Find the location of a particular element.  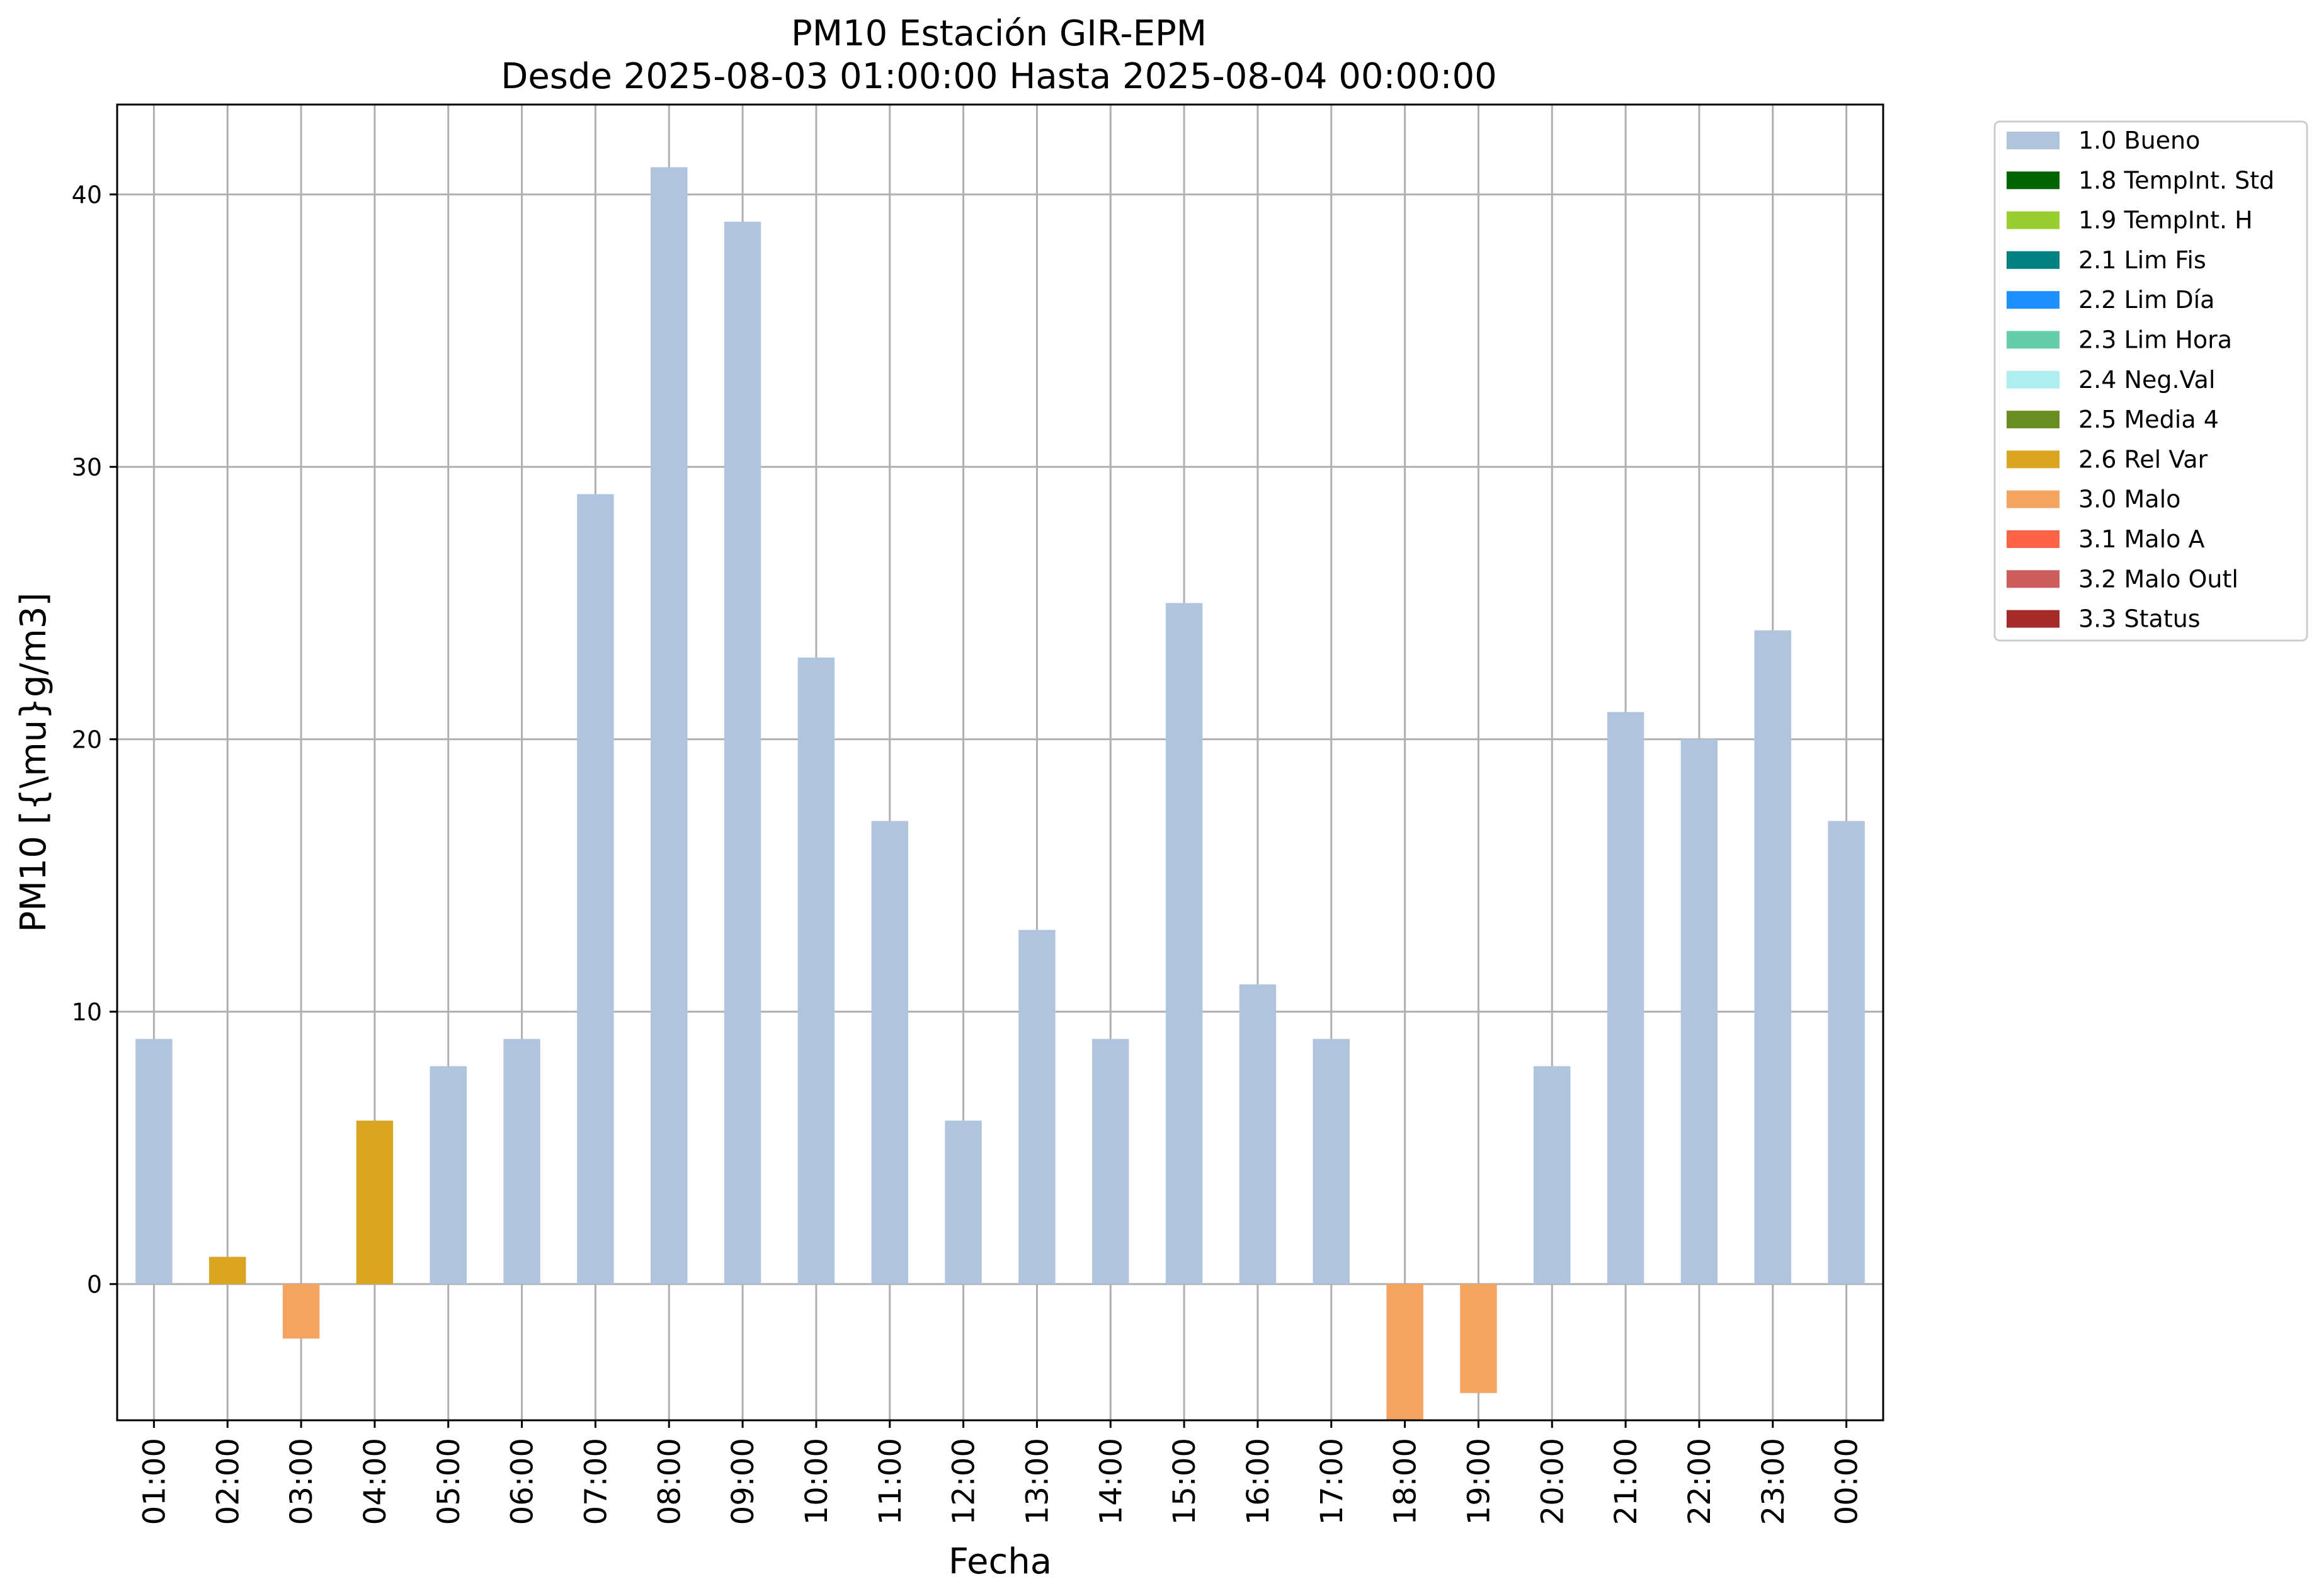

x-tick-label: 06:00 is located at coordinates (522, 1481).